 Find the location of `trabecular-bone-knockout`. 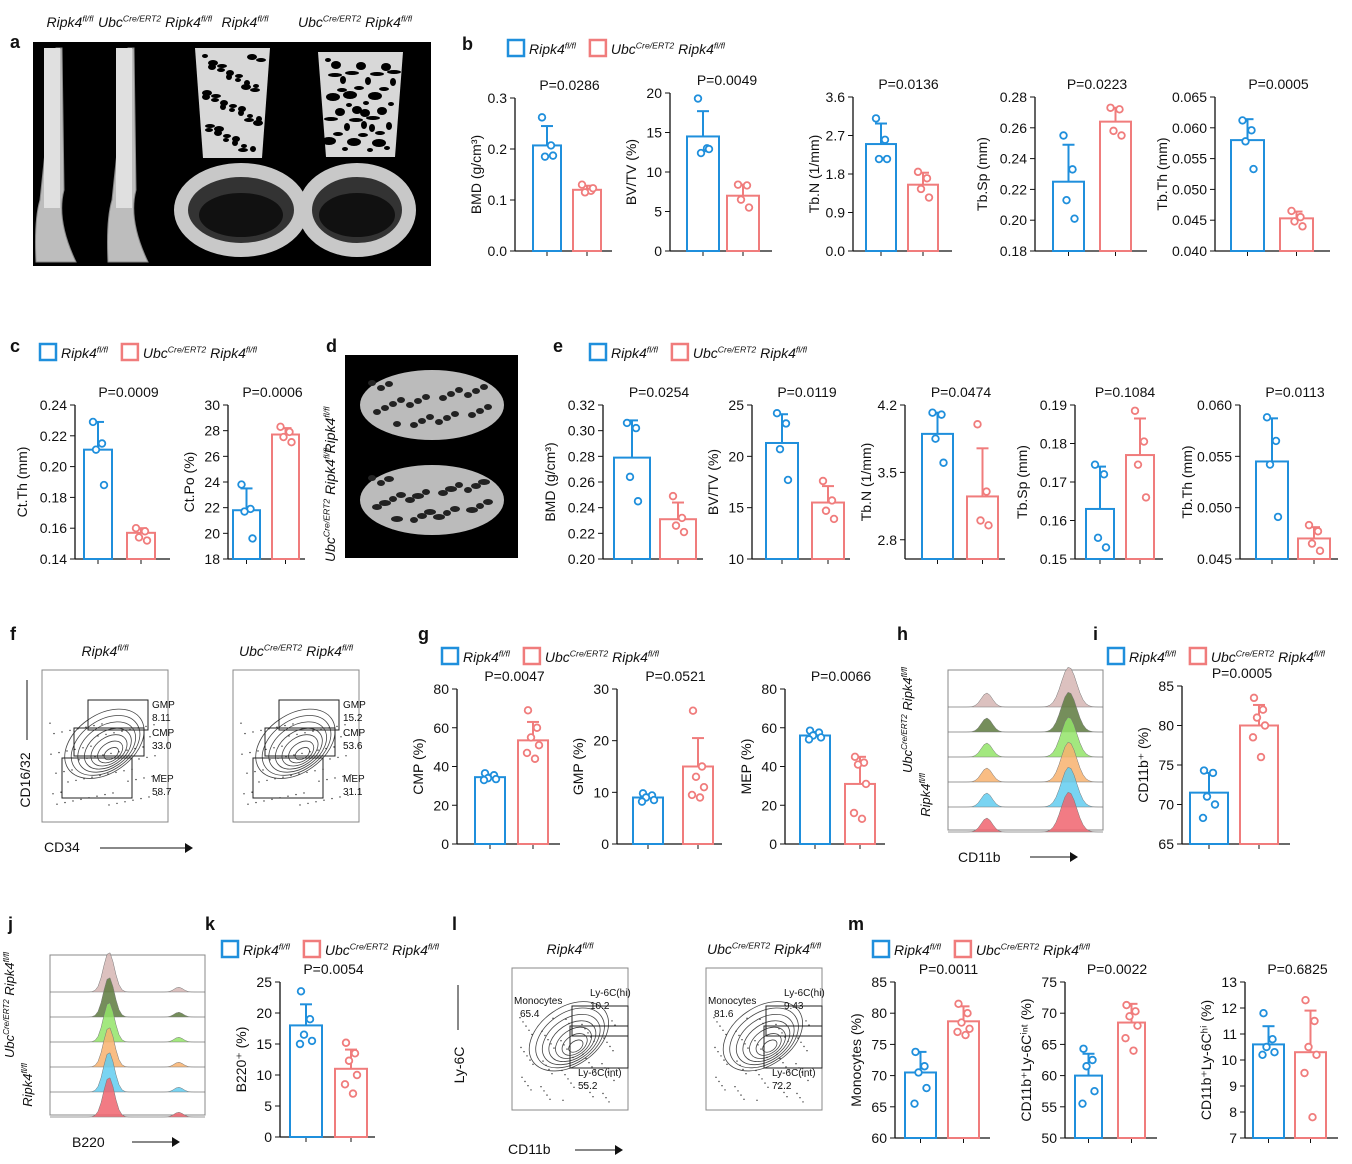

trabecular-bone-knockout is located at coordinates (360, 104).